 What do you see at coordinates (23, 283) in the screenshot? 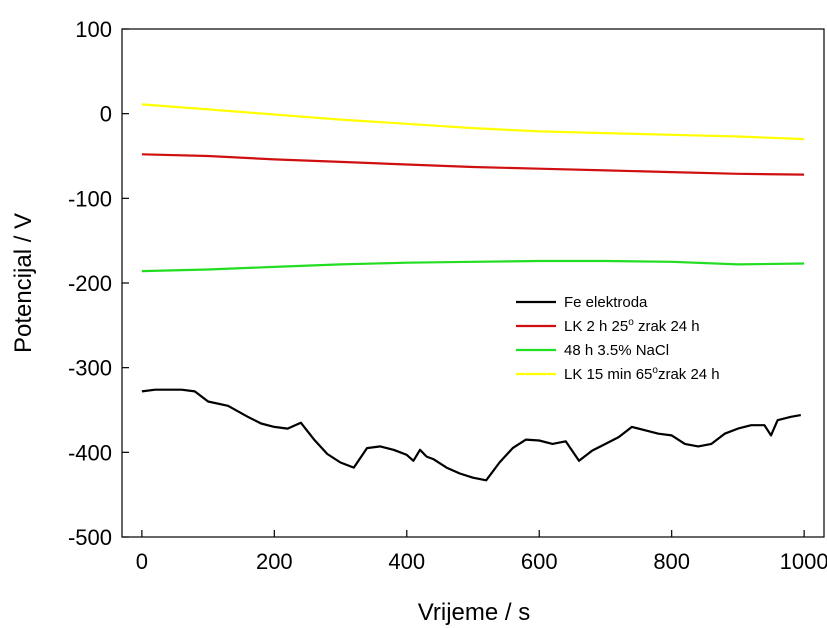
I see `y-axis-title: Potencijal / V` at bounding box center [23, 283].